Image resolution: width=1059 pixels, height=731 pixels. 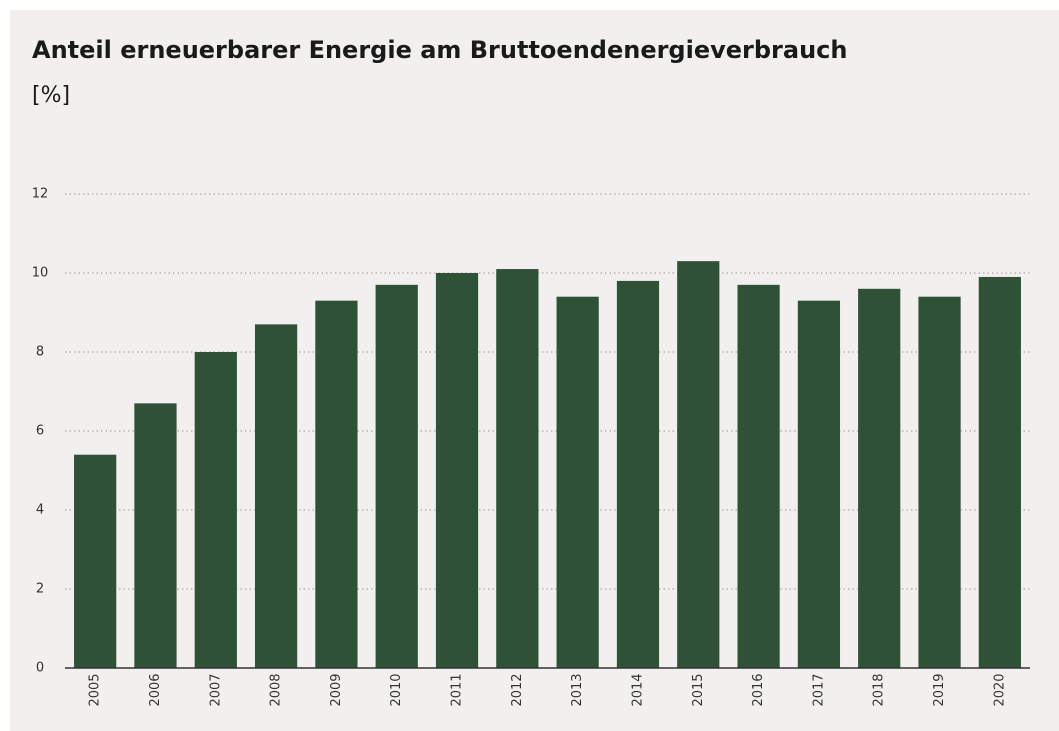 What do you see at coordinates (40, 589) in the screenshot?
I see `y-tick-label: 2` at bounding box center [40, 589].